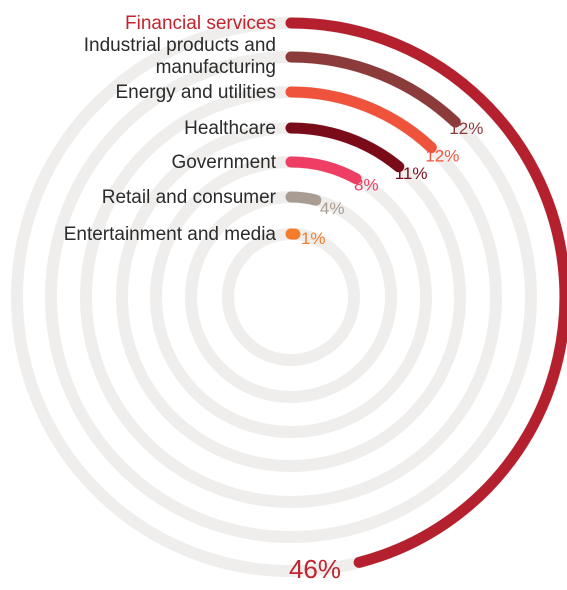  What do you see at coordinates (223, 162) in the screenshot?
I see `category-label-5: Government` at bounding box center [223, 162].